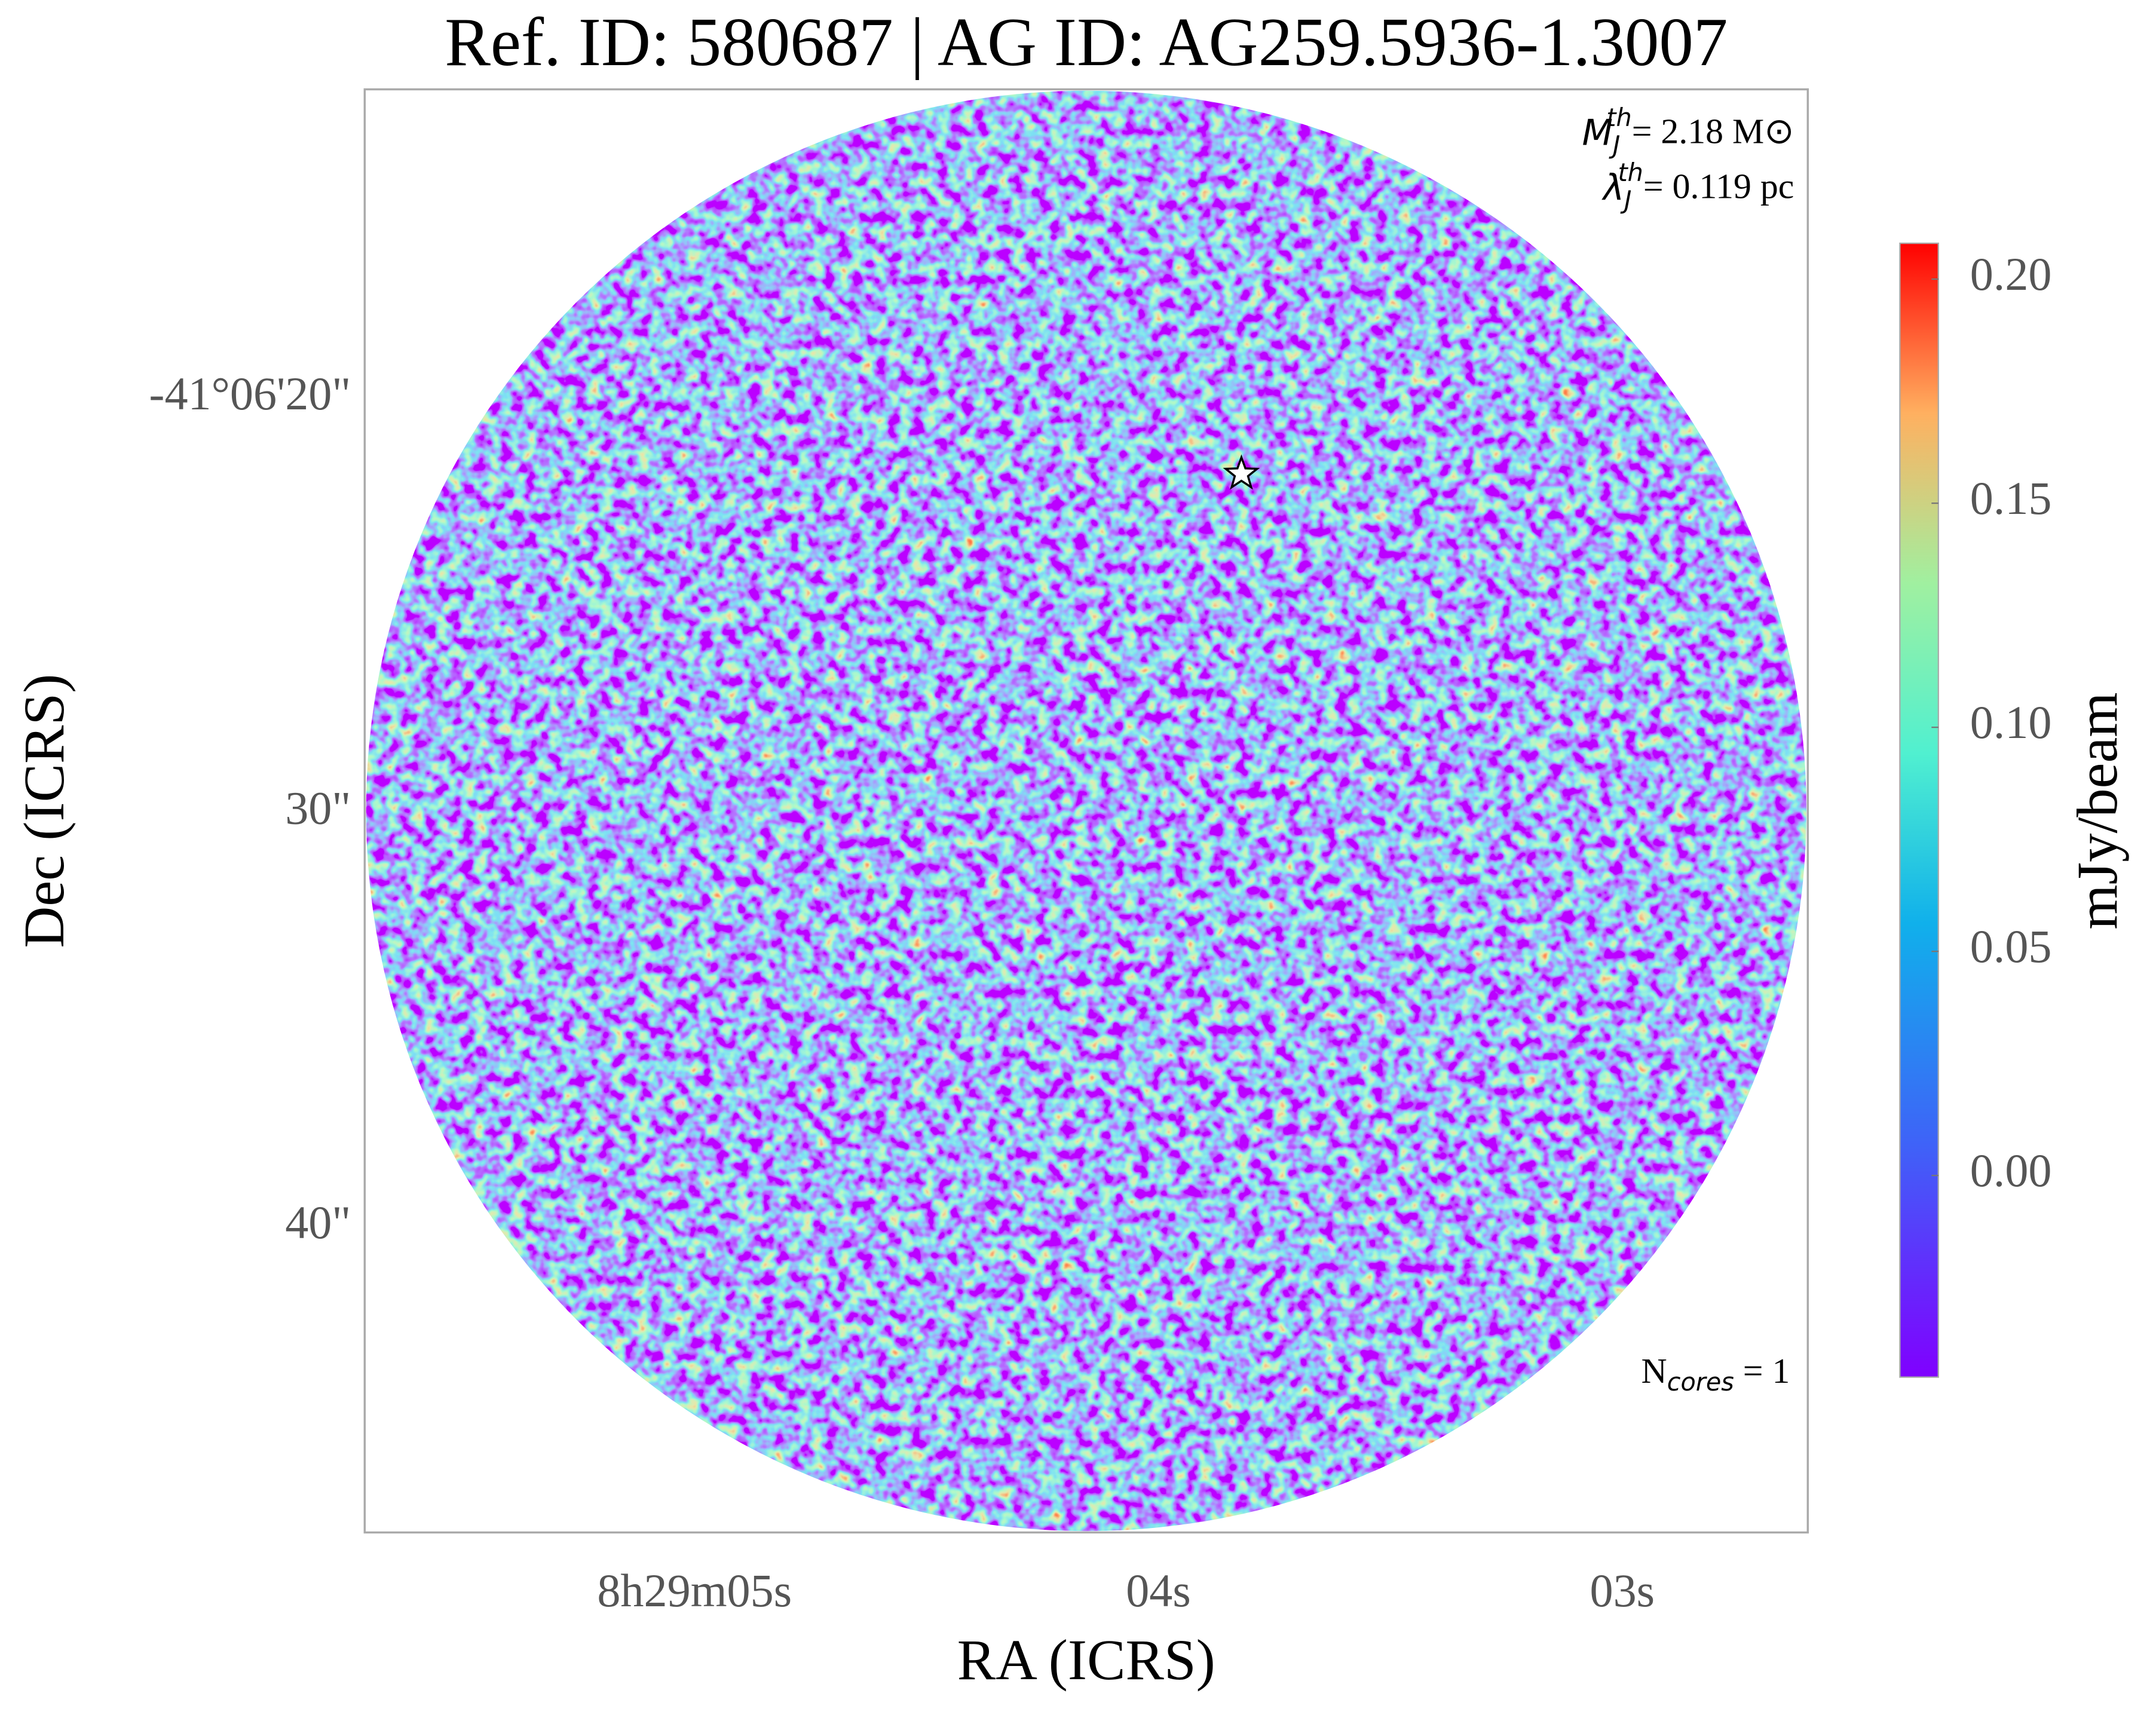  I want to click on annotation-text: = 2.18 M⊙, so click(1713, 131).